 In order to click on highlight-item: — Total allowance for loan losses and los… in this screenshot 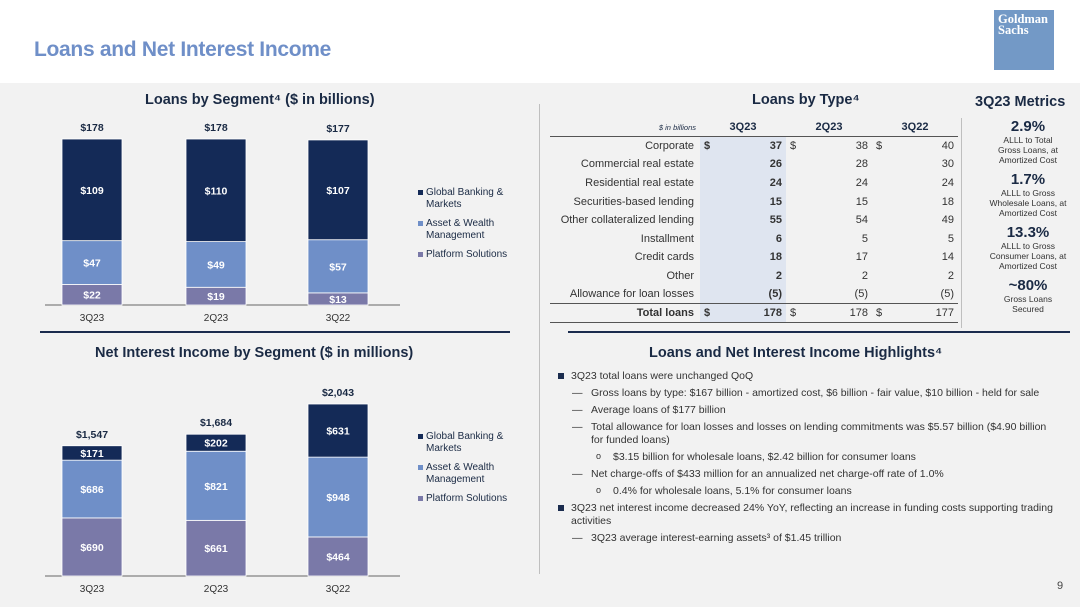, I will do `click(806, 434)`.